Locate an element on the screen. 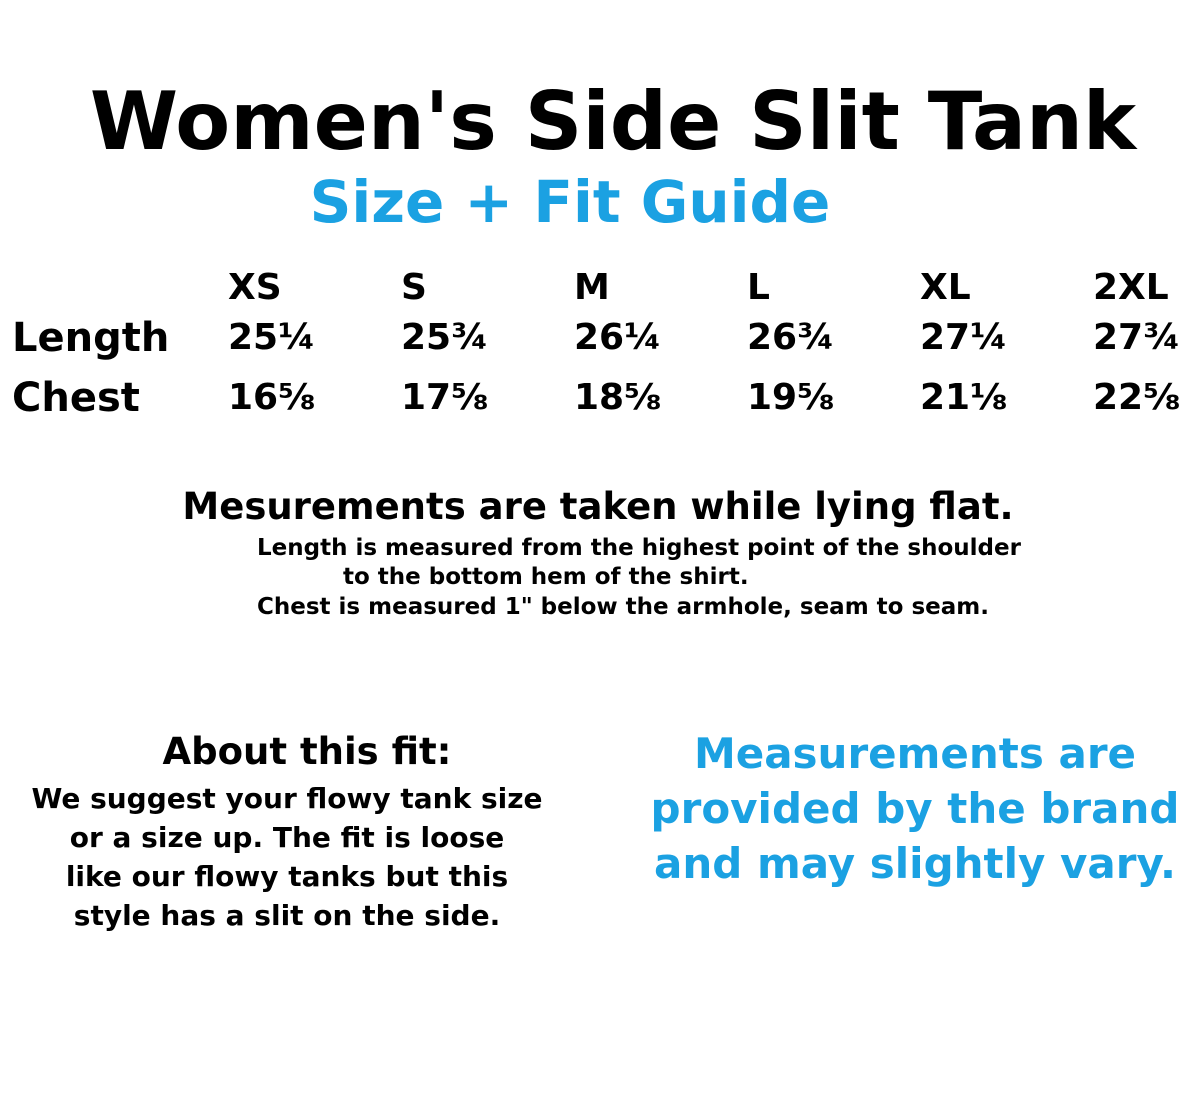 The width and height of the screenshot is (1200, 1101). length-value-s: 25¾ is located at coordinates (445, 337).